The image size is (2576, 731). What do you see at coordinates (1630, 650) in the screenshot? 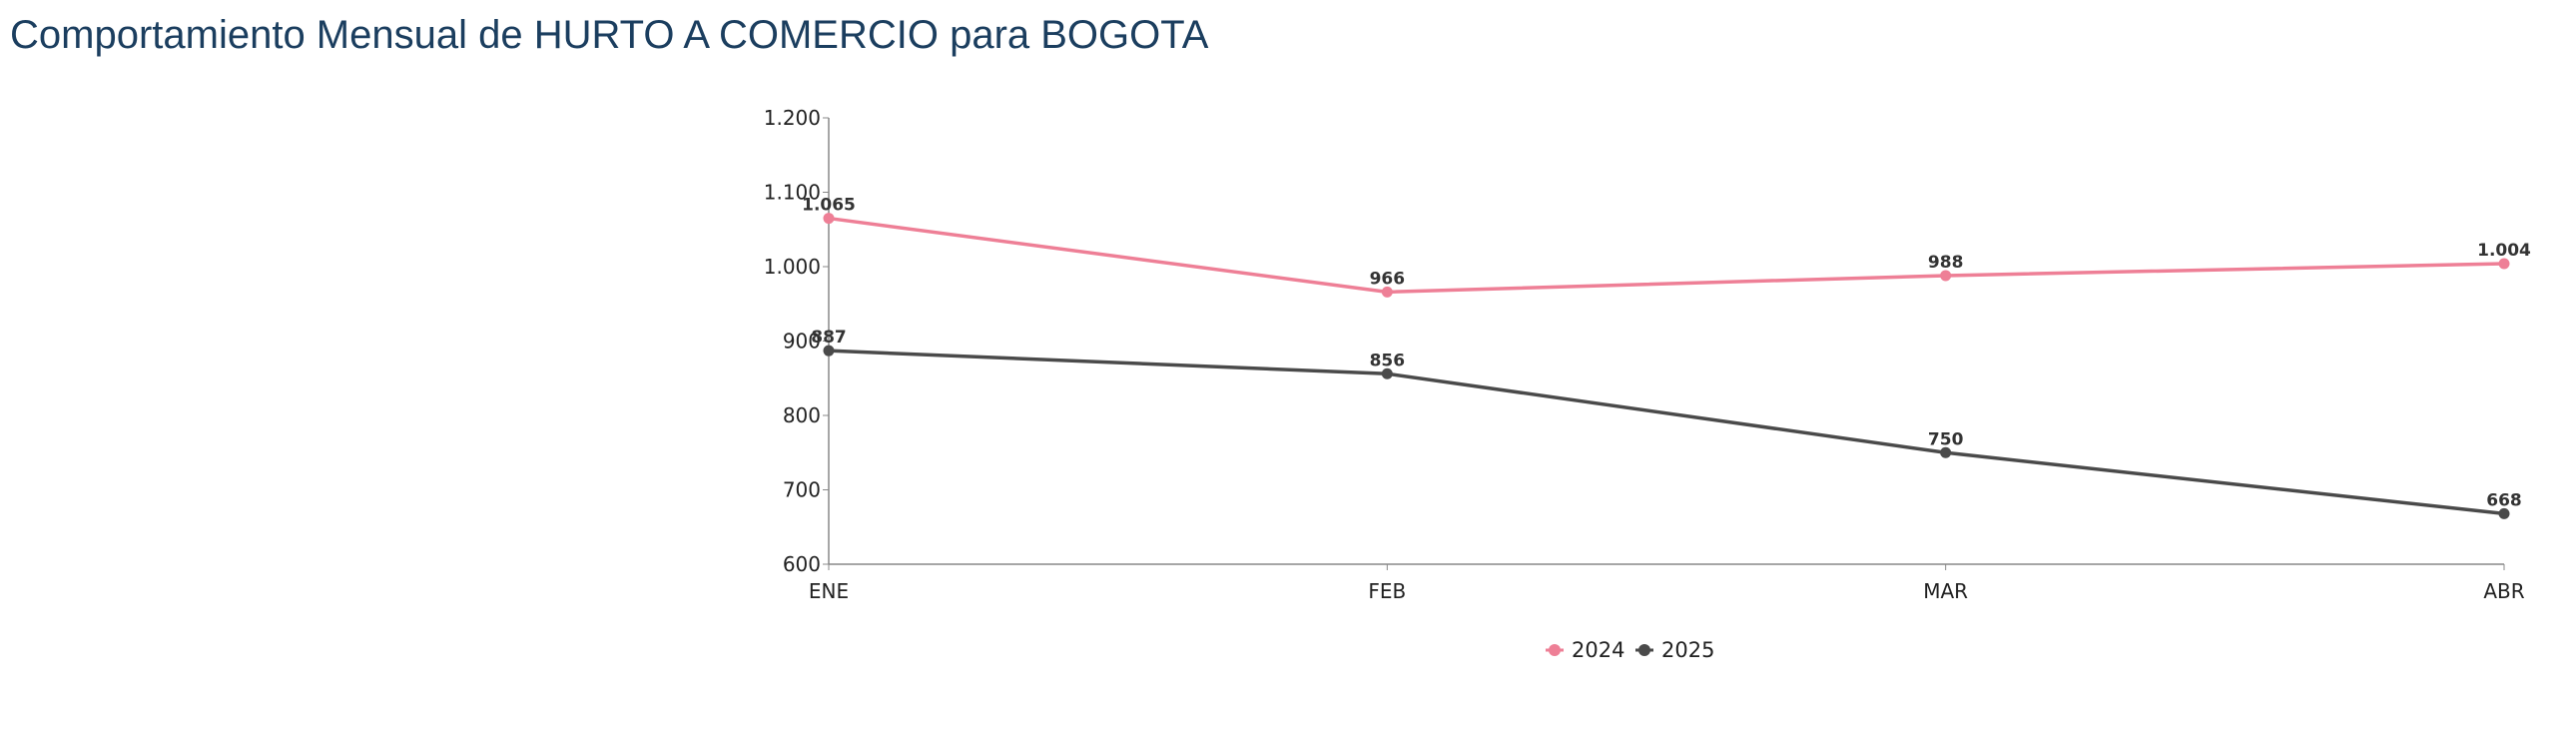
I see `chart-legend: 2024 2025` at bounding box center [1630, 650].